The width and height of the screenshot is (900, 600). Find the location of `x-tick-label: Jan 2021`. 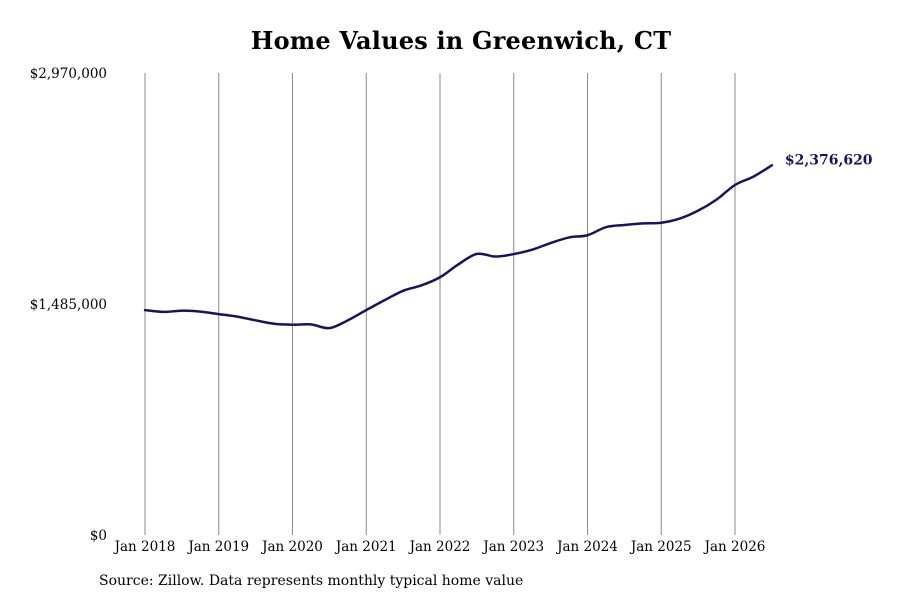

x-tick-label: Jan 2021 is located at coordinates (365, 547).